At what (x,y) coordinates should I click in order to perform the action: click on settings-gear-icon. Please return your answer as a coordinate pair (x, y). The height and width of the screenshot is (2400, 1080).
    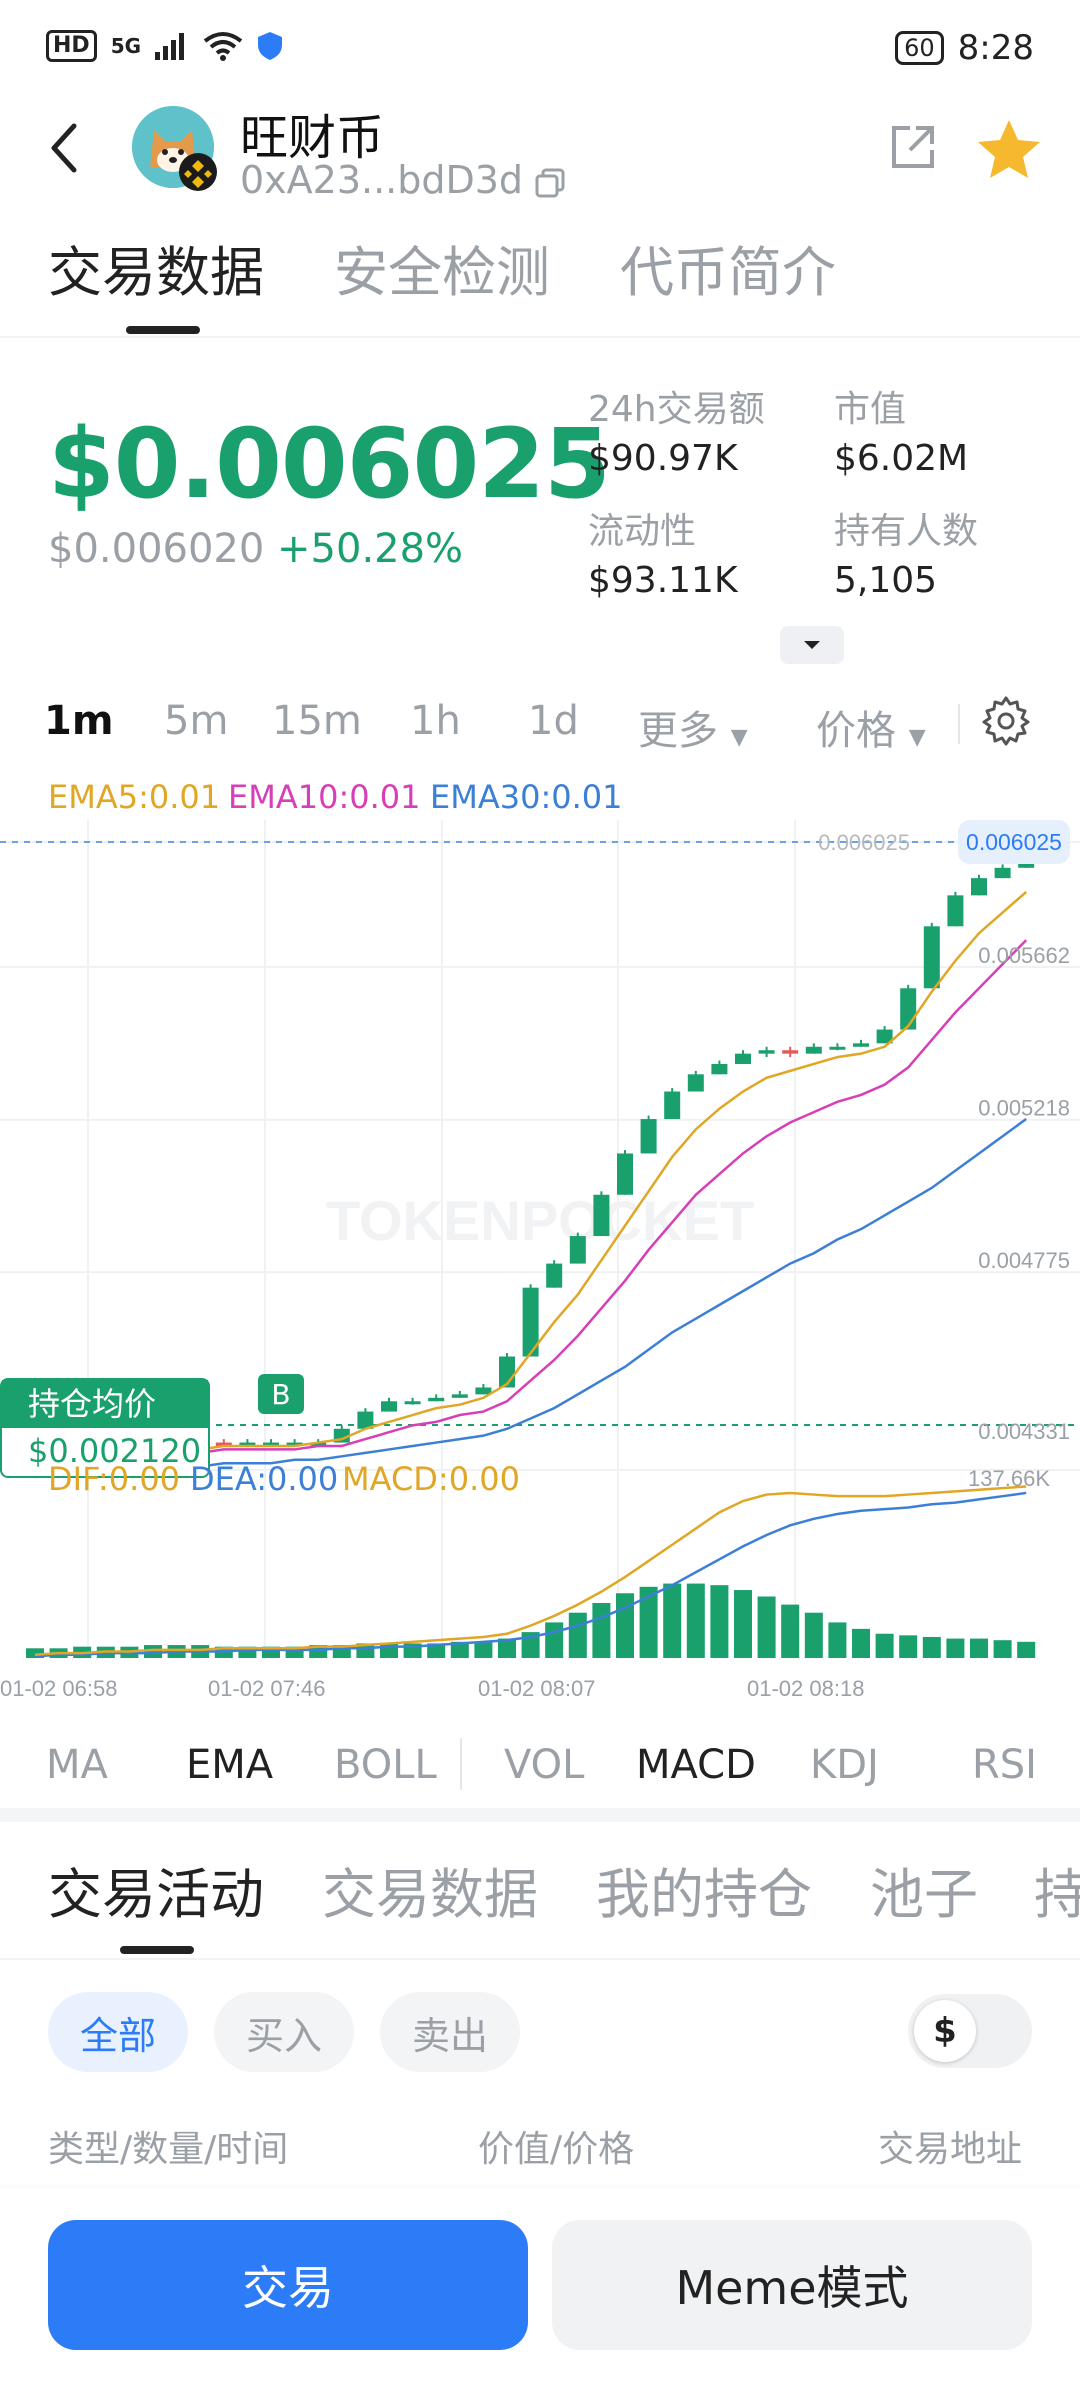
    Looking at the image, I should click on (1006, 720).